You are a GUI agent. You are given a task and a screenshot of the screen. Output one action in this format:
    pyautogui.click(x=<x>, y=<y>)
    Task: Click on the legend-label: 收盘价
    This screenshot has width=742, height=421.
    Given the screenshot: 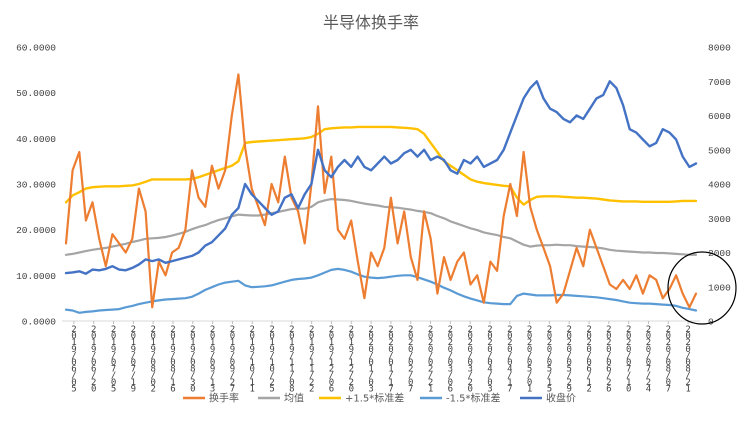 What is the action you would take?
    pyautogui.click(x=561, y=398)
    